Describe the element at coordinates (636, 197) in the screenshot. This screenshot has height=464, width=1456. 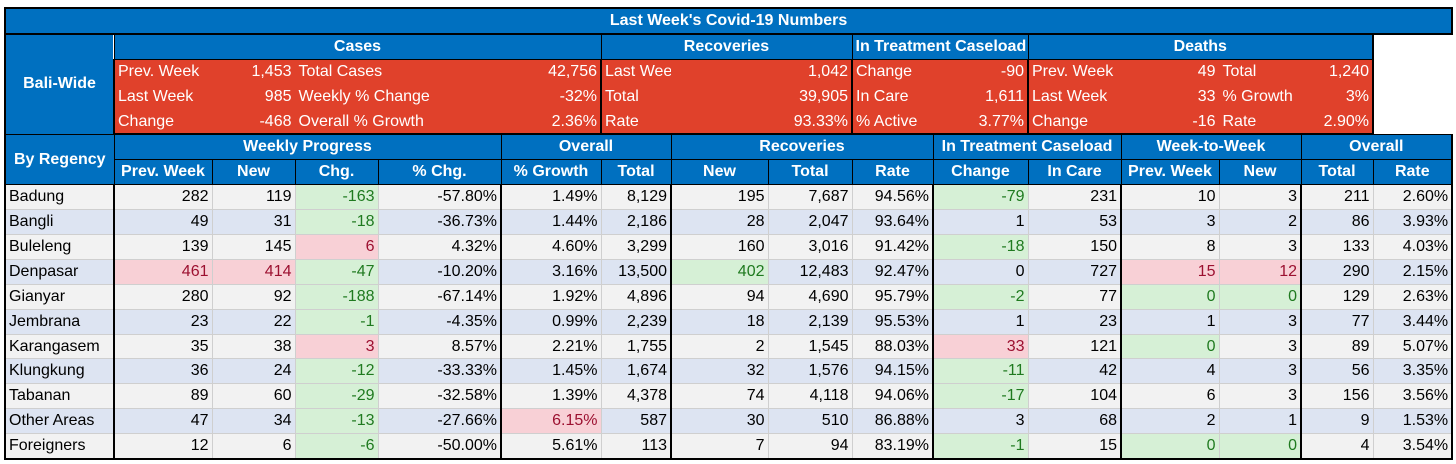
I see `cell-total-5: 8,129` at that location.